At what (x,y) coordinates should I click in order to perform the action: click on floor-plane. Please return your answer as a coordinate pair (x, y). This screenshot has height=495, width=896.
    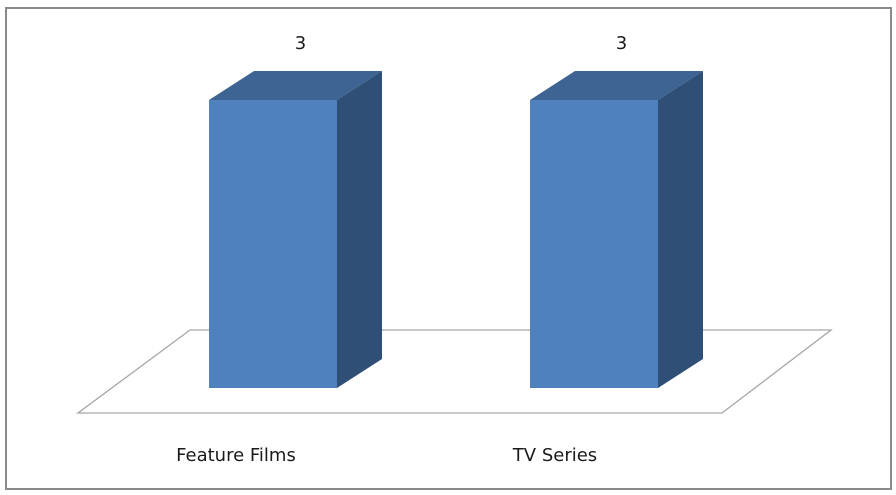
    Looking at the image, I should click on (454, 371).